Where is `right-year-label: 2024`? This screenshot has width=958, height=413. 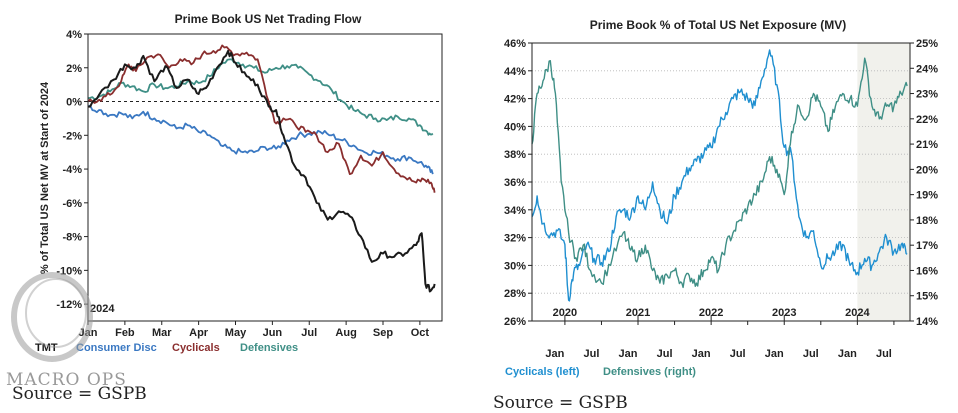 right-year-label: 2024 is located at coordinates (857, 313).